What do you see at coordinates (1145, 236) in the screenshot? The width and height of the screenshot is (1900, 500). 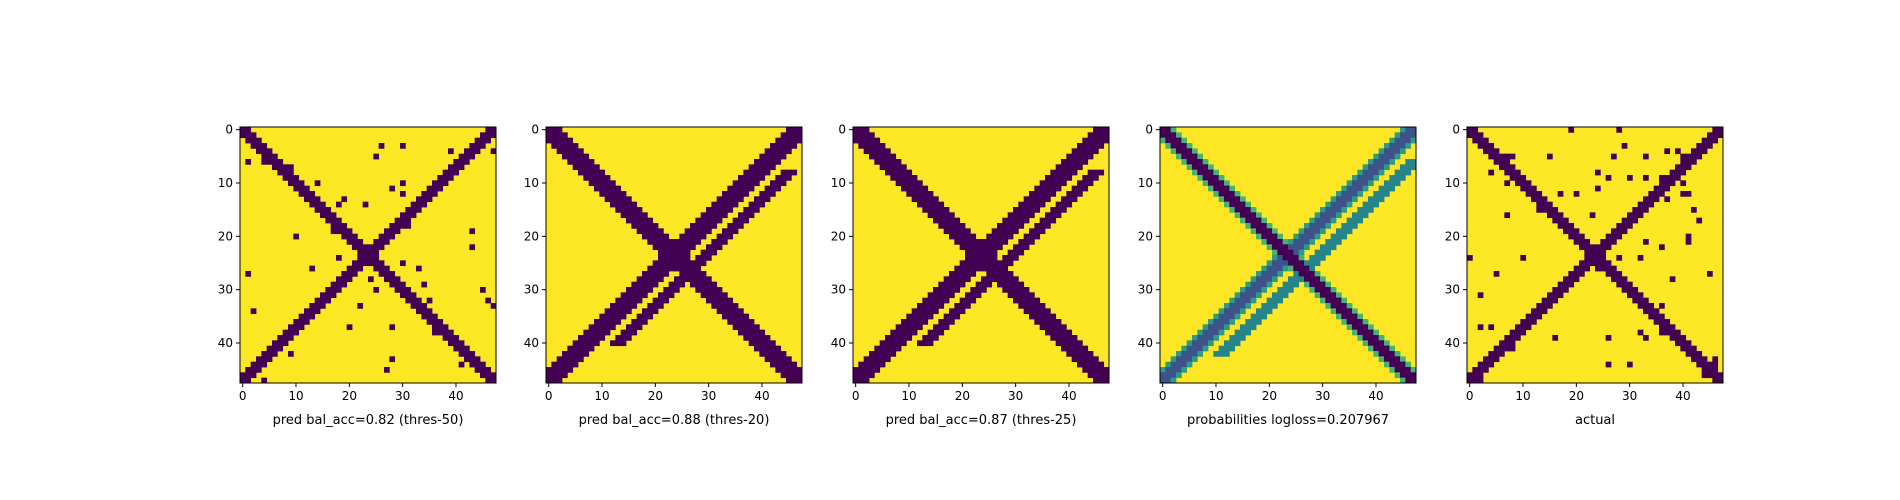 I see `y-tick-label: 20` at bounding box center [1145, 236].